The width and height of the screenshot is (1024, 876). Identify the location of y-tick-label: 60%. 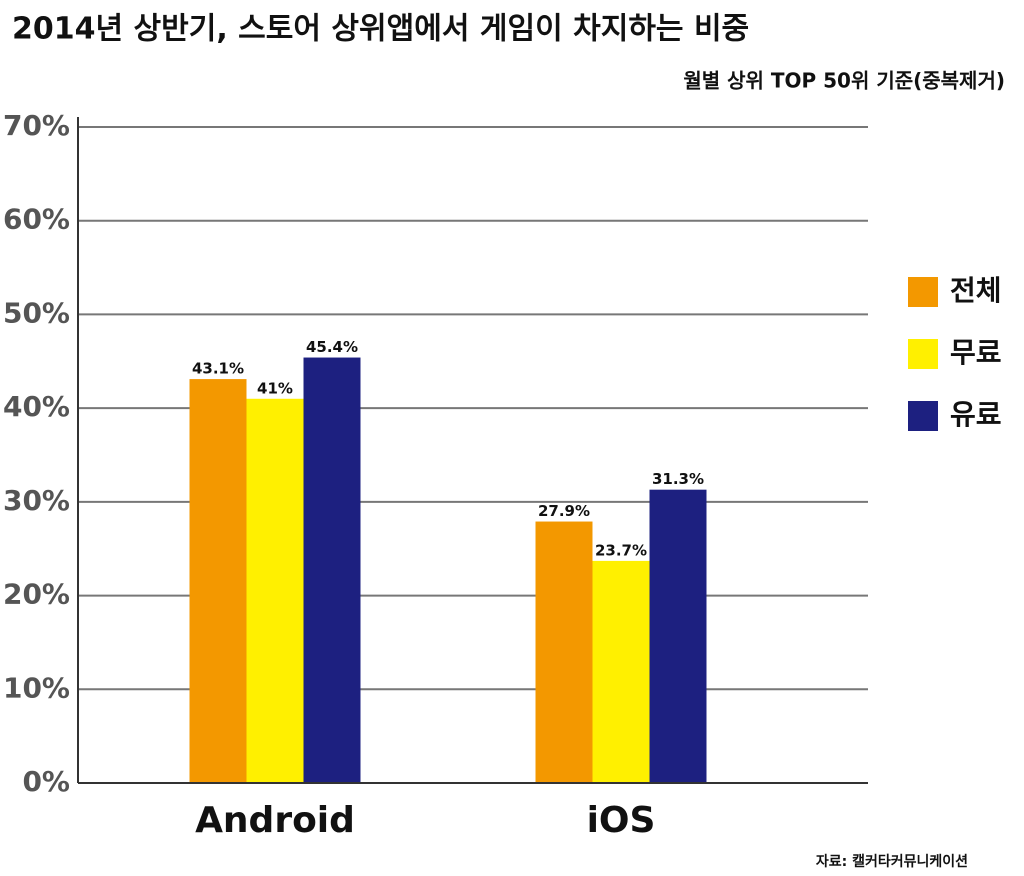
(36, 219).